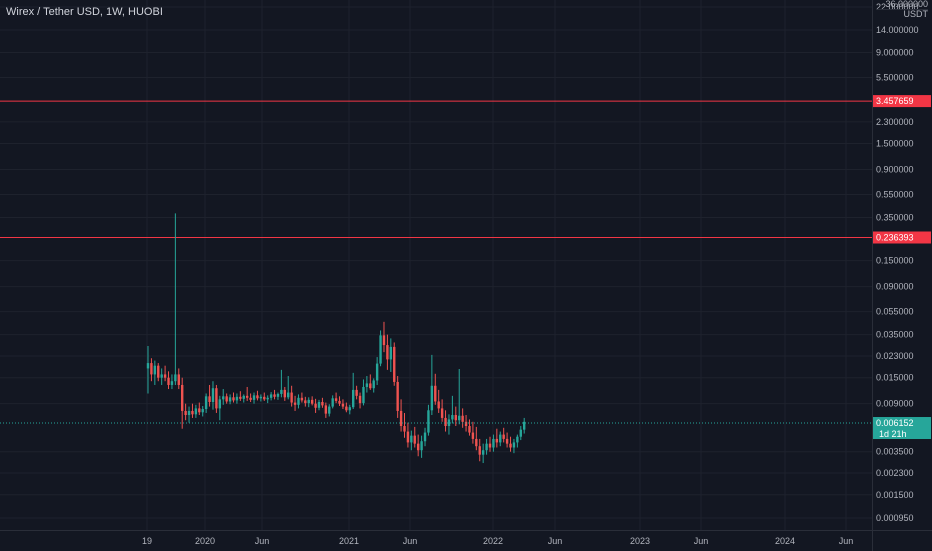  I want to click on price-axis, so click(902, 265).